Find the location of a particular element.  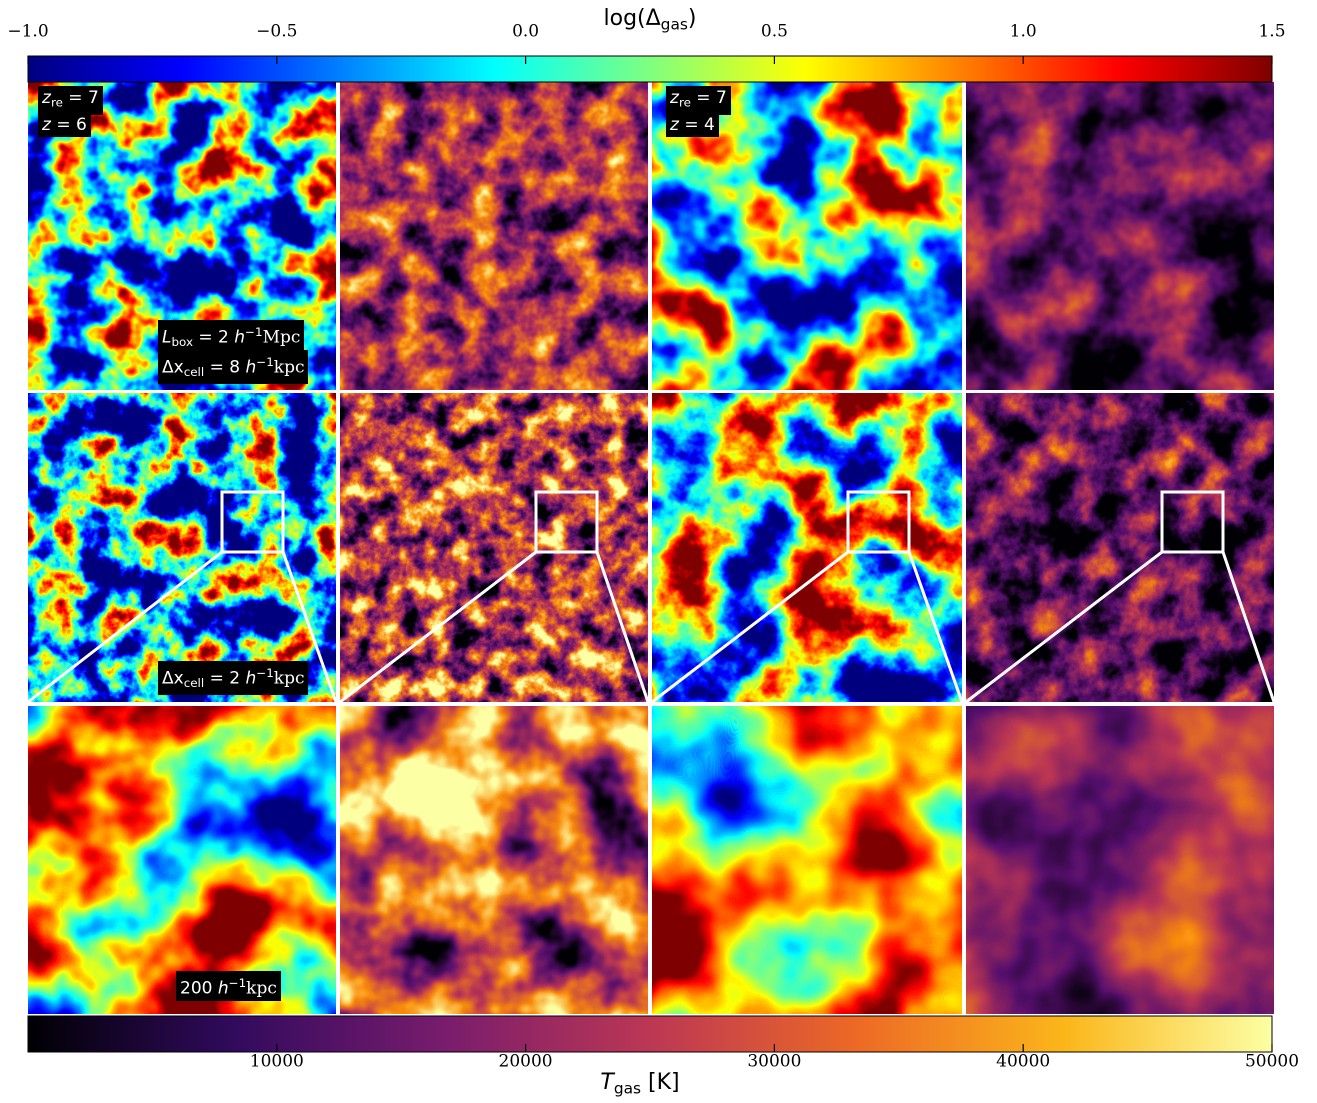

tick-label: 1.5 is located at coordinates (1271, 32).